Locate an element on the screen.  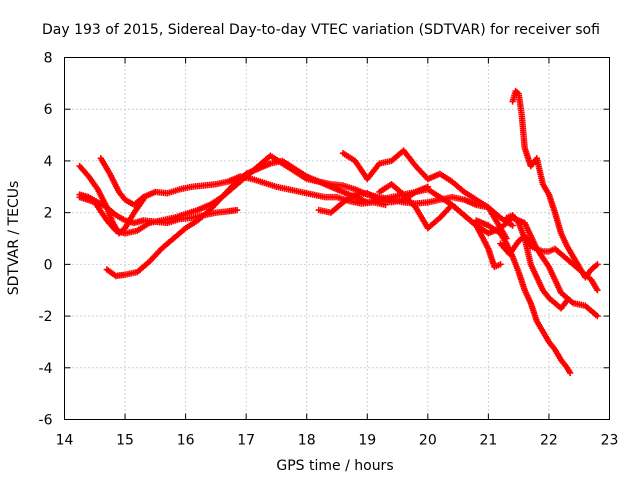
x-tick-label: 15 is located at coordinates (125, 441).